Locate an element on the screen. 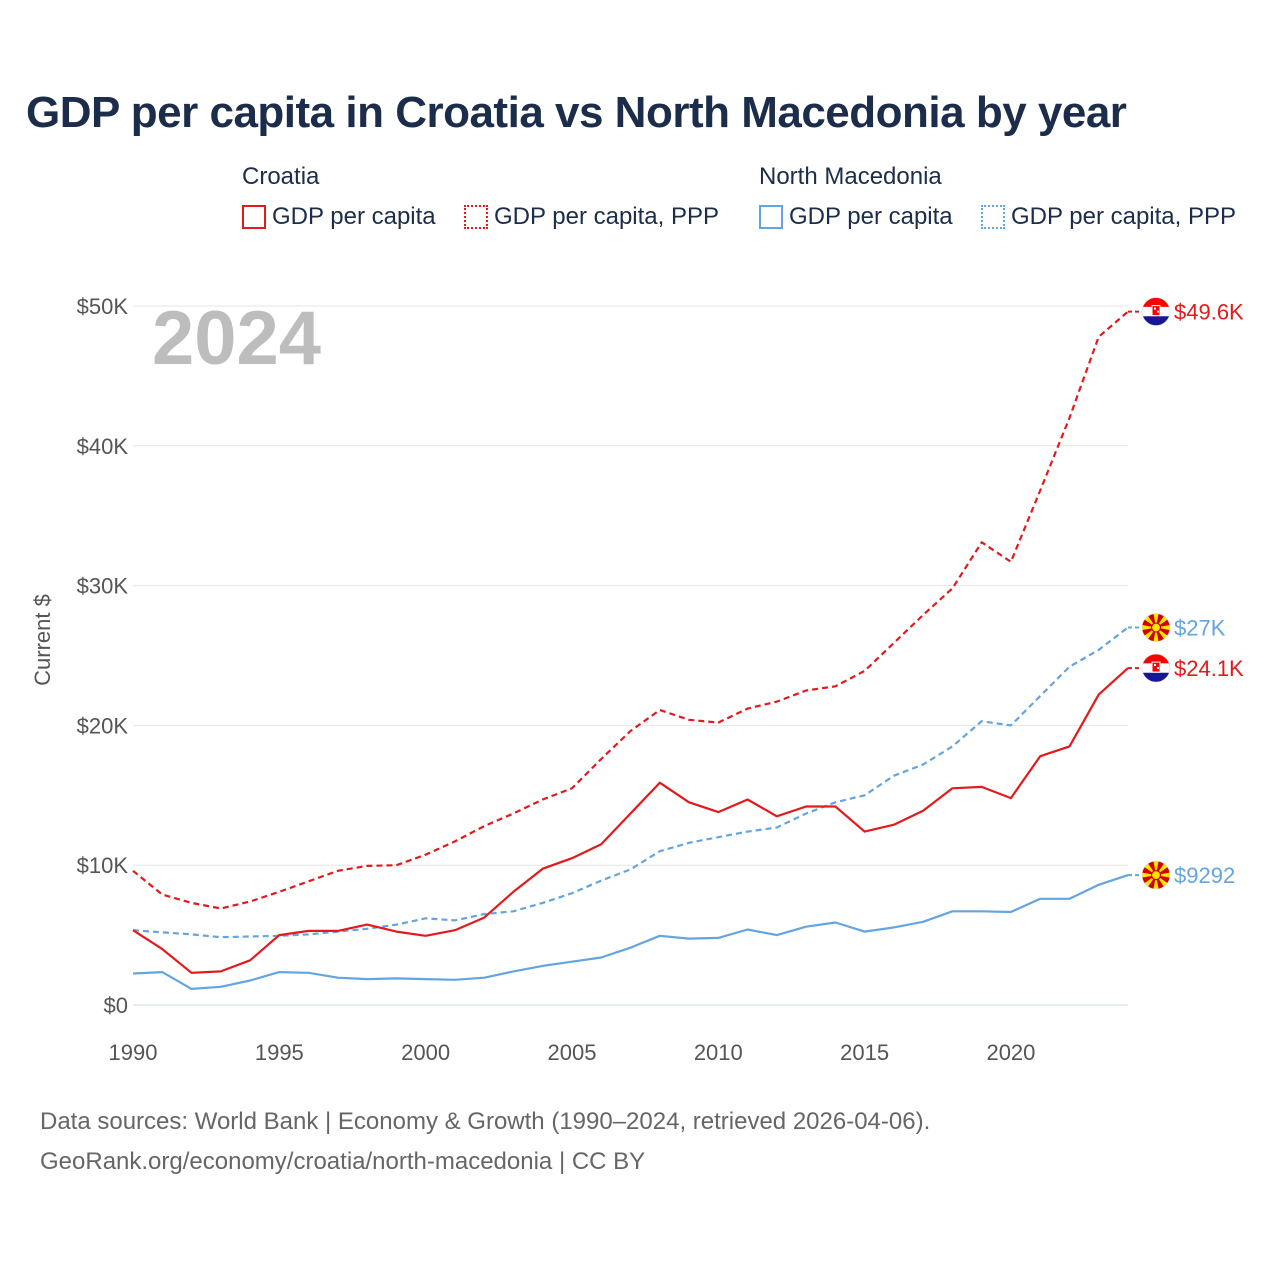  legend-swatch-solid-red is located at coordinates (254, 217).